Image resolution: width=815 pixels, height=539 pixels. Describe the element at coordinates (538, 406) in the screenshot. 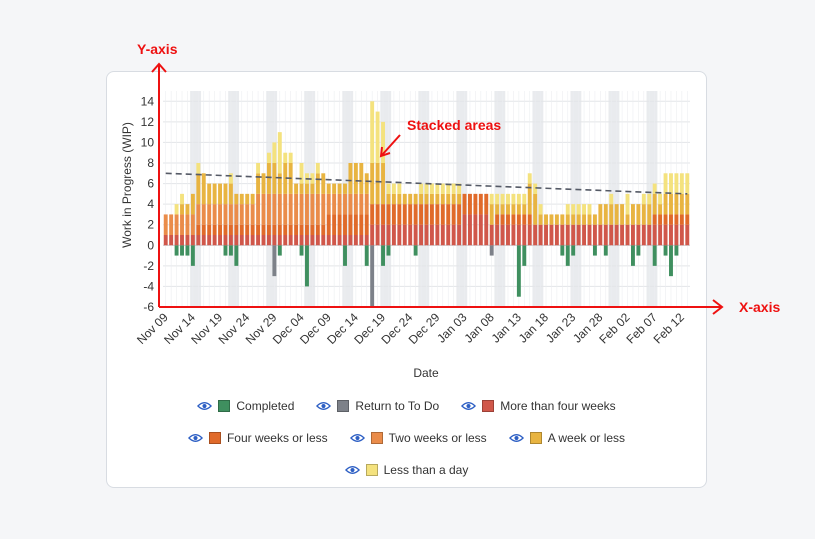

I see `legend-item-more-than-four-weeks: More than four weeks` at that location.